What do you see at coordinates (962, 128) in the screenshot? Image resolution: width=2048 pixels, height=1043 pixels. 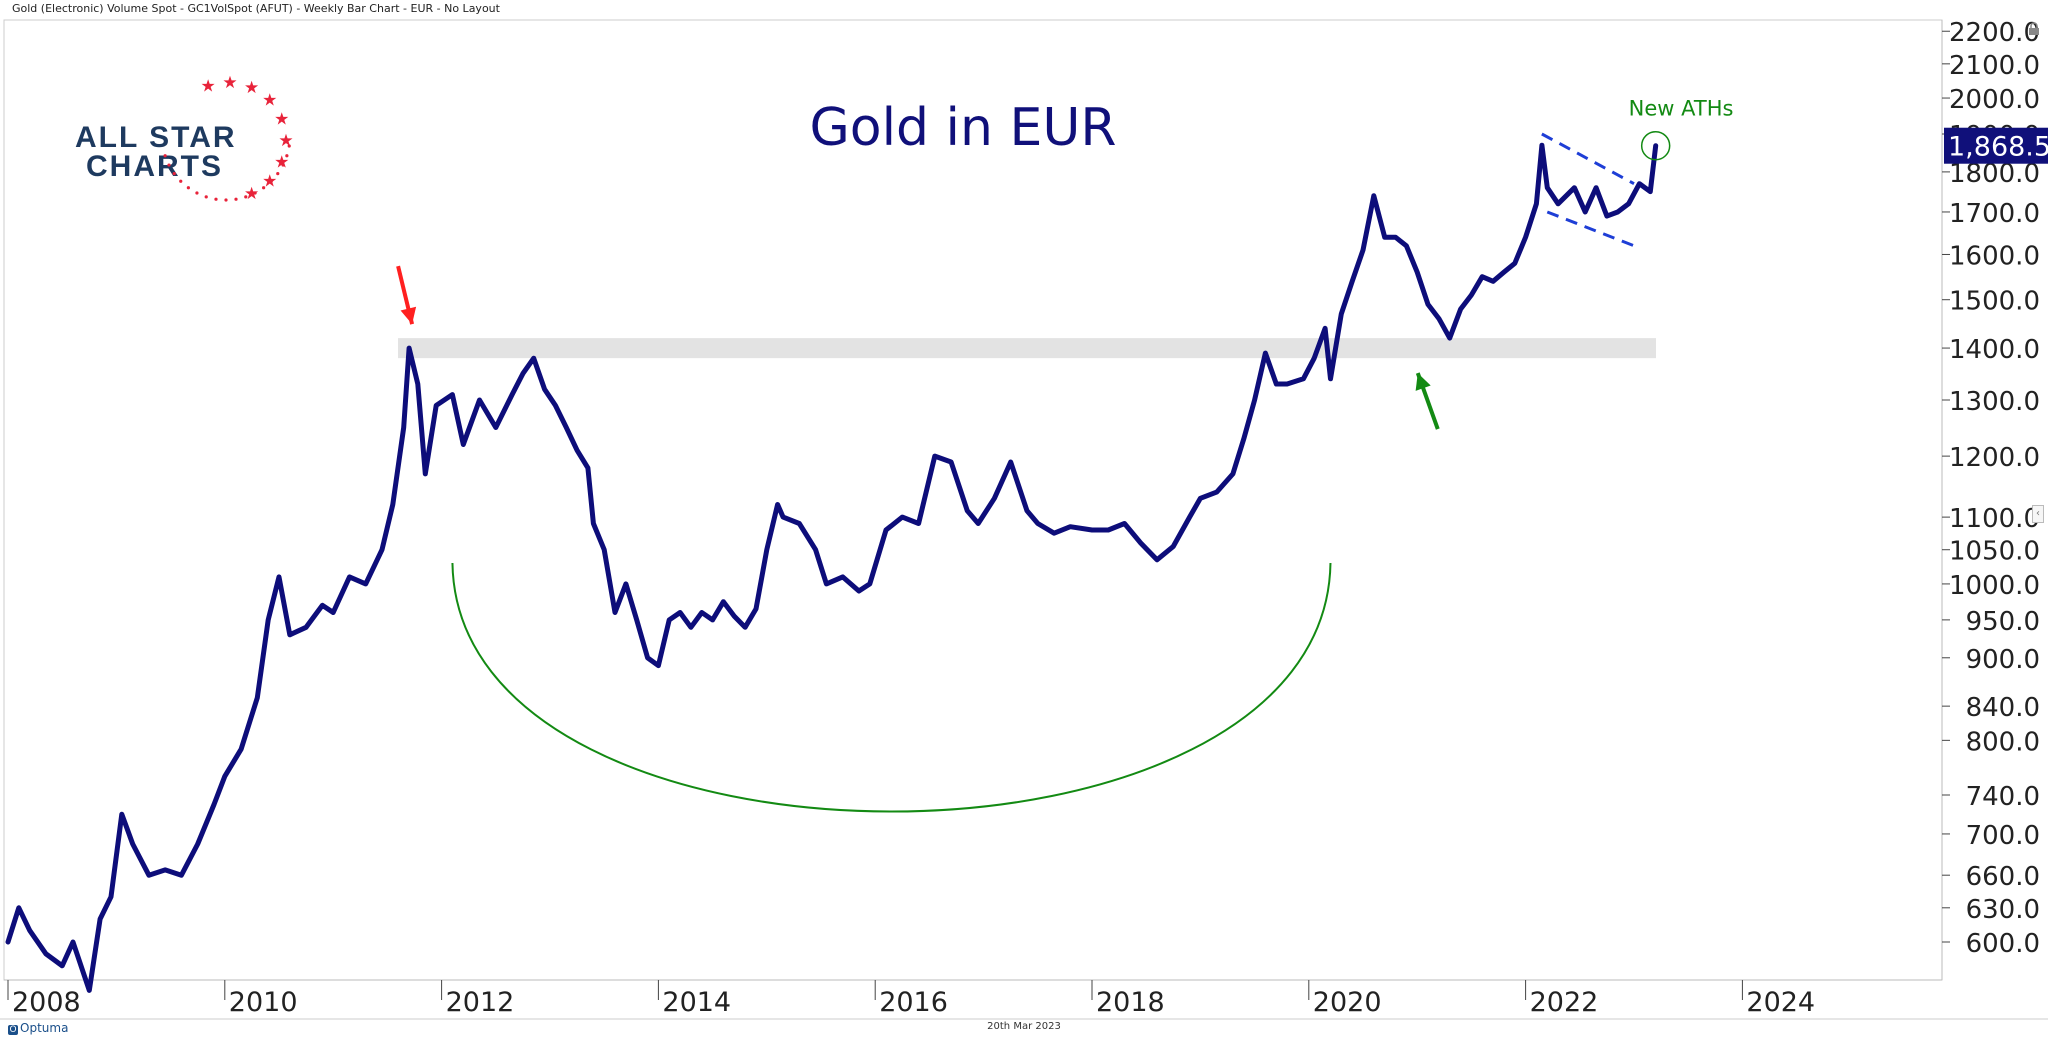 I see `chart-title: Gold in EUR` at bounding box center [962, 128].